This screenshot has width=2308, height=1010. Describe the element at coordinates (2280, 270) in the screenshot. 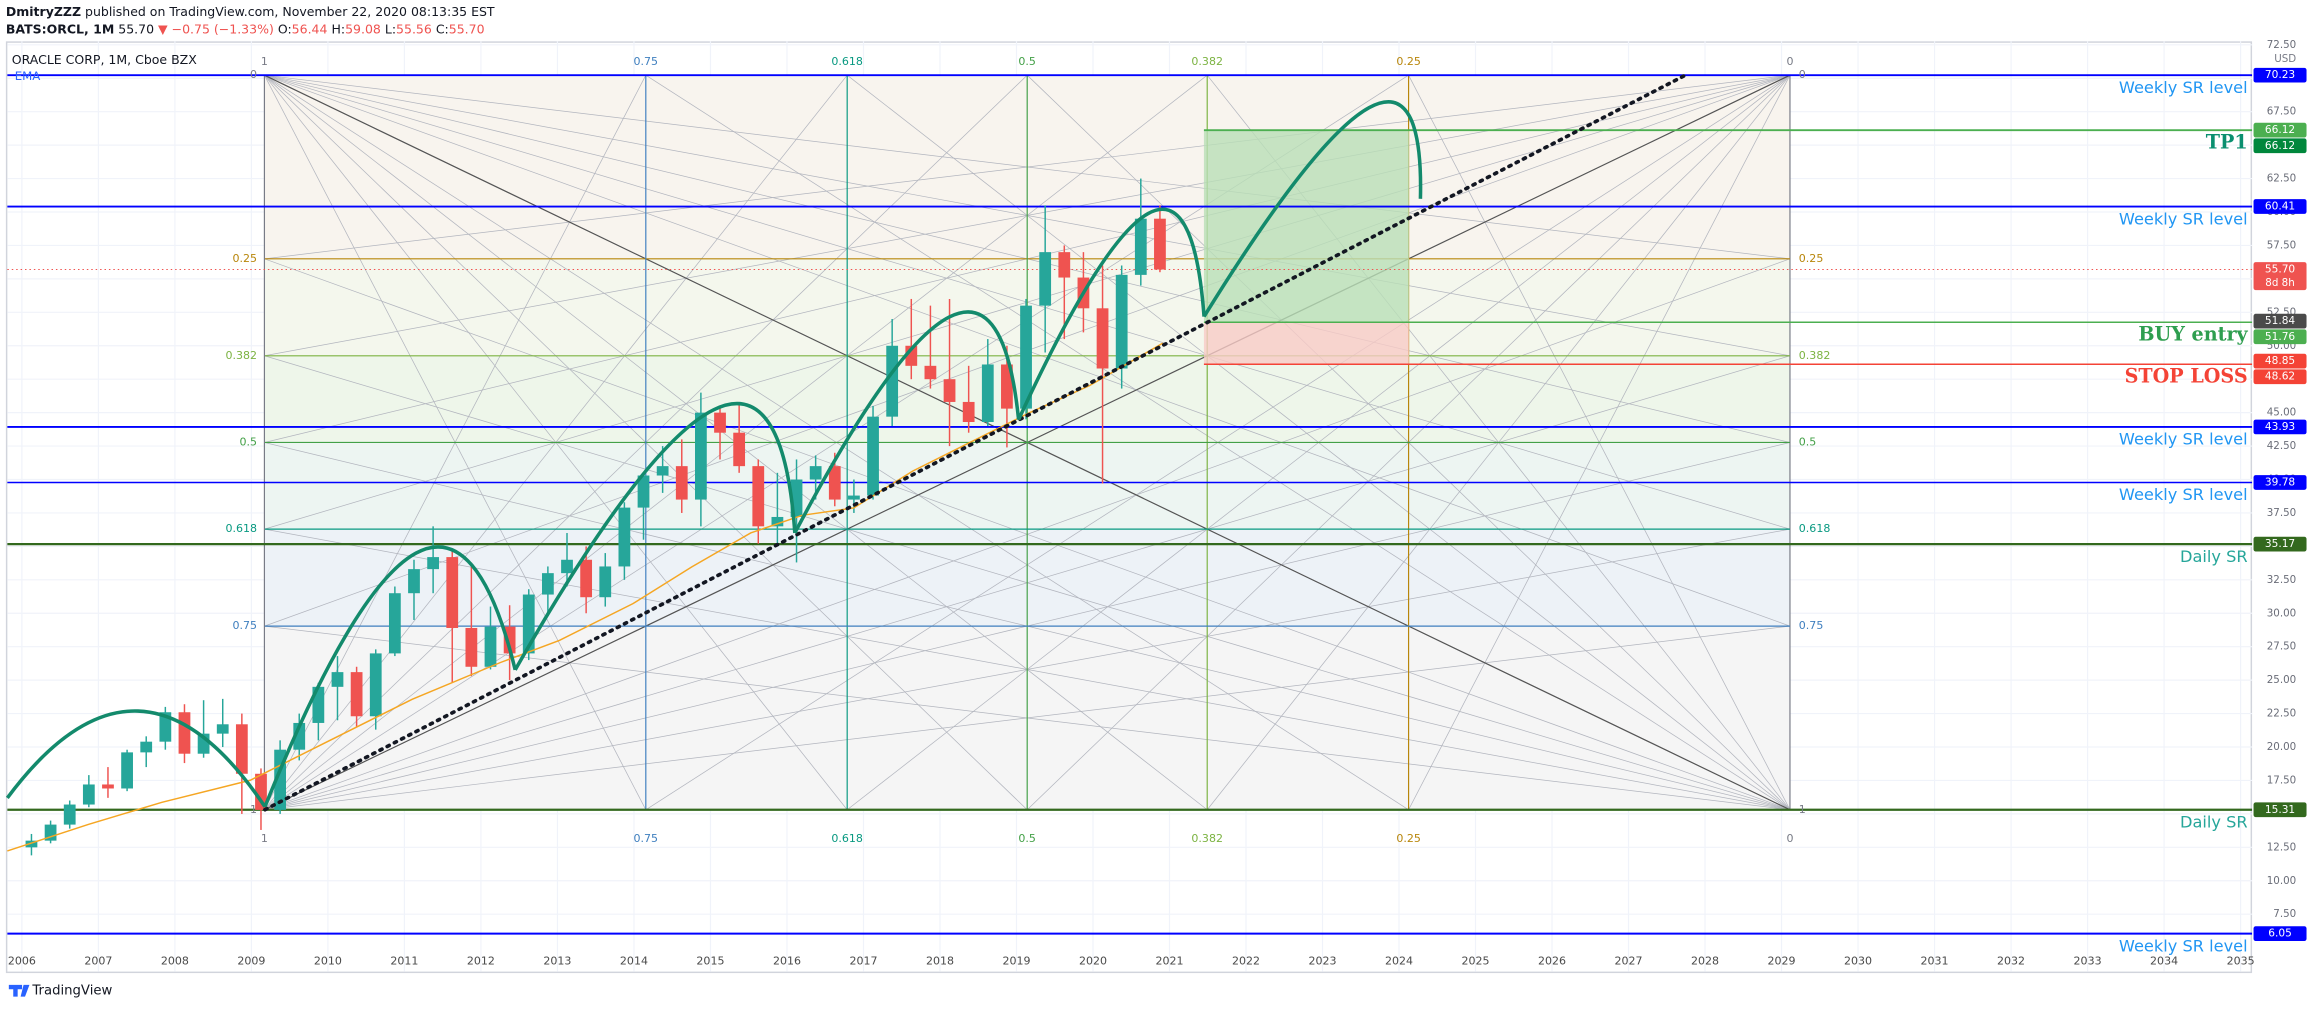

I see `price-tag-label: 55.70` at that location.